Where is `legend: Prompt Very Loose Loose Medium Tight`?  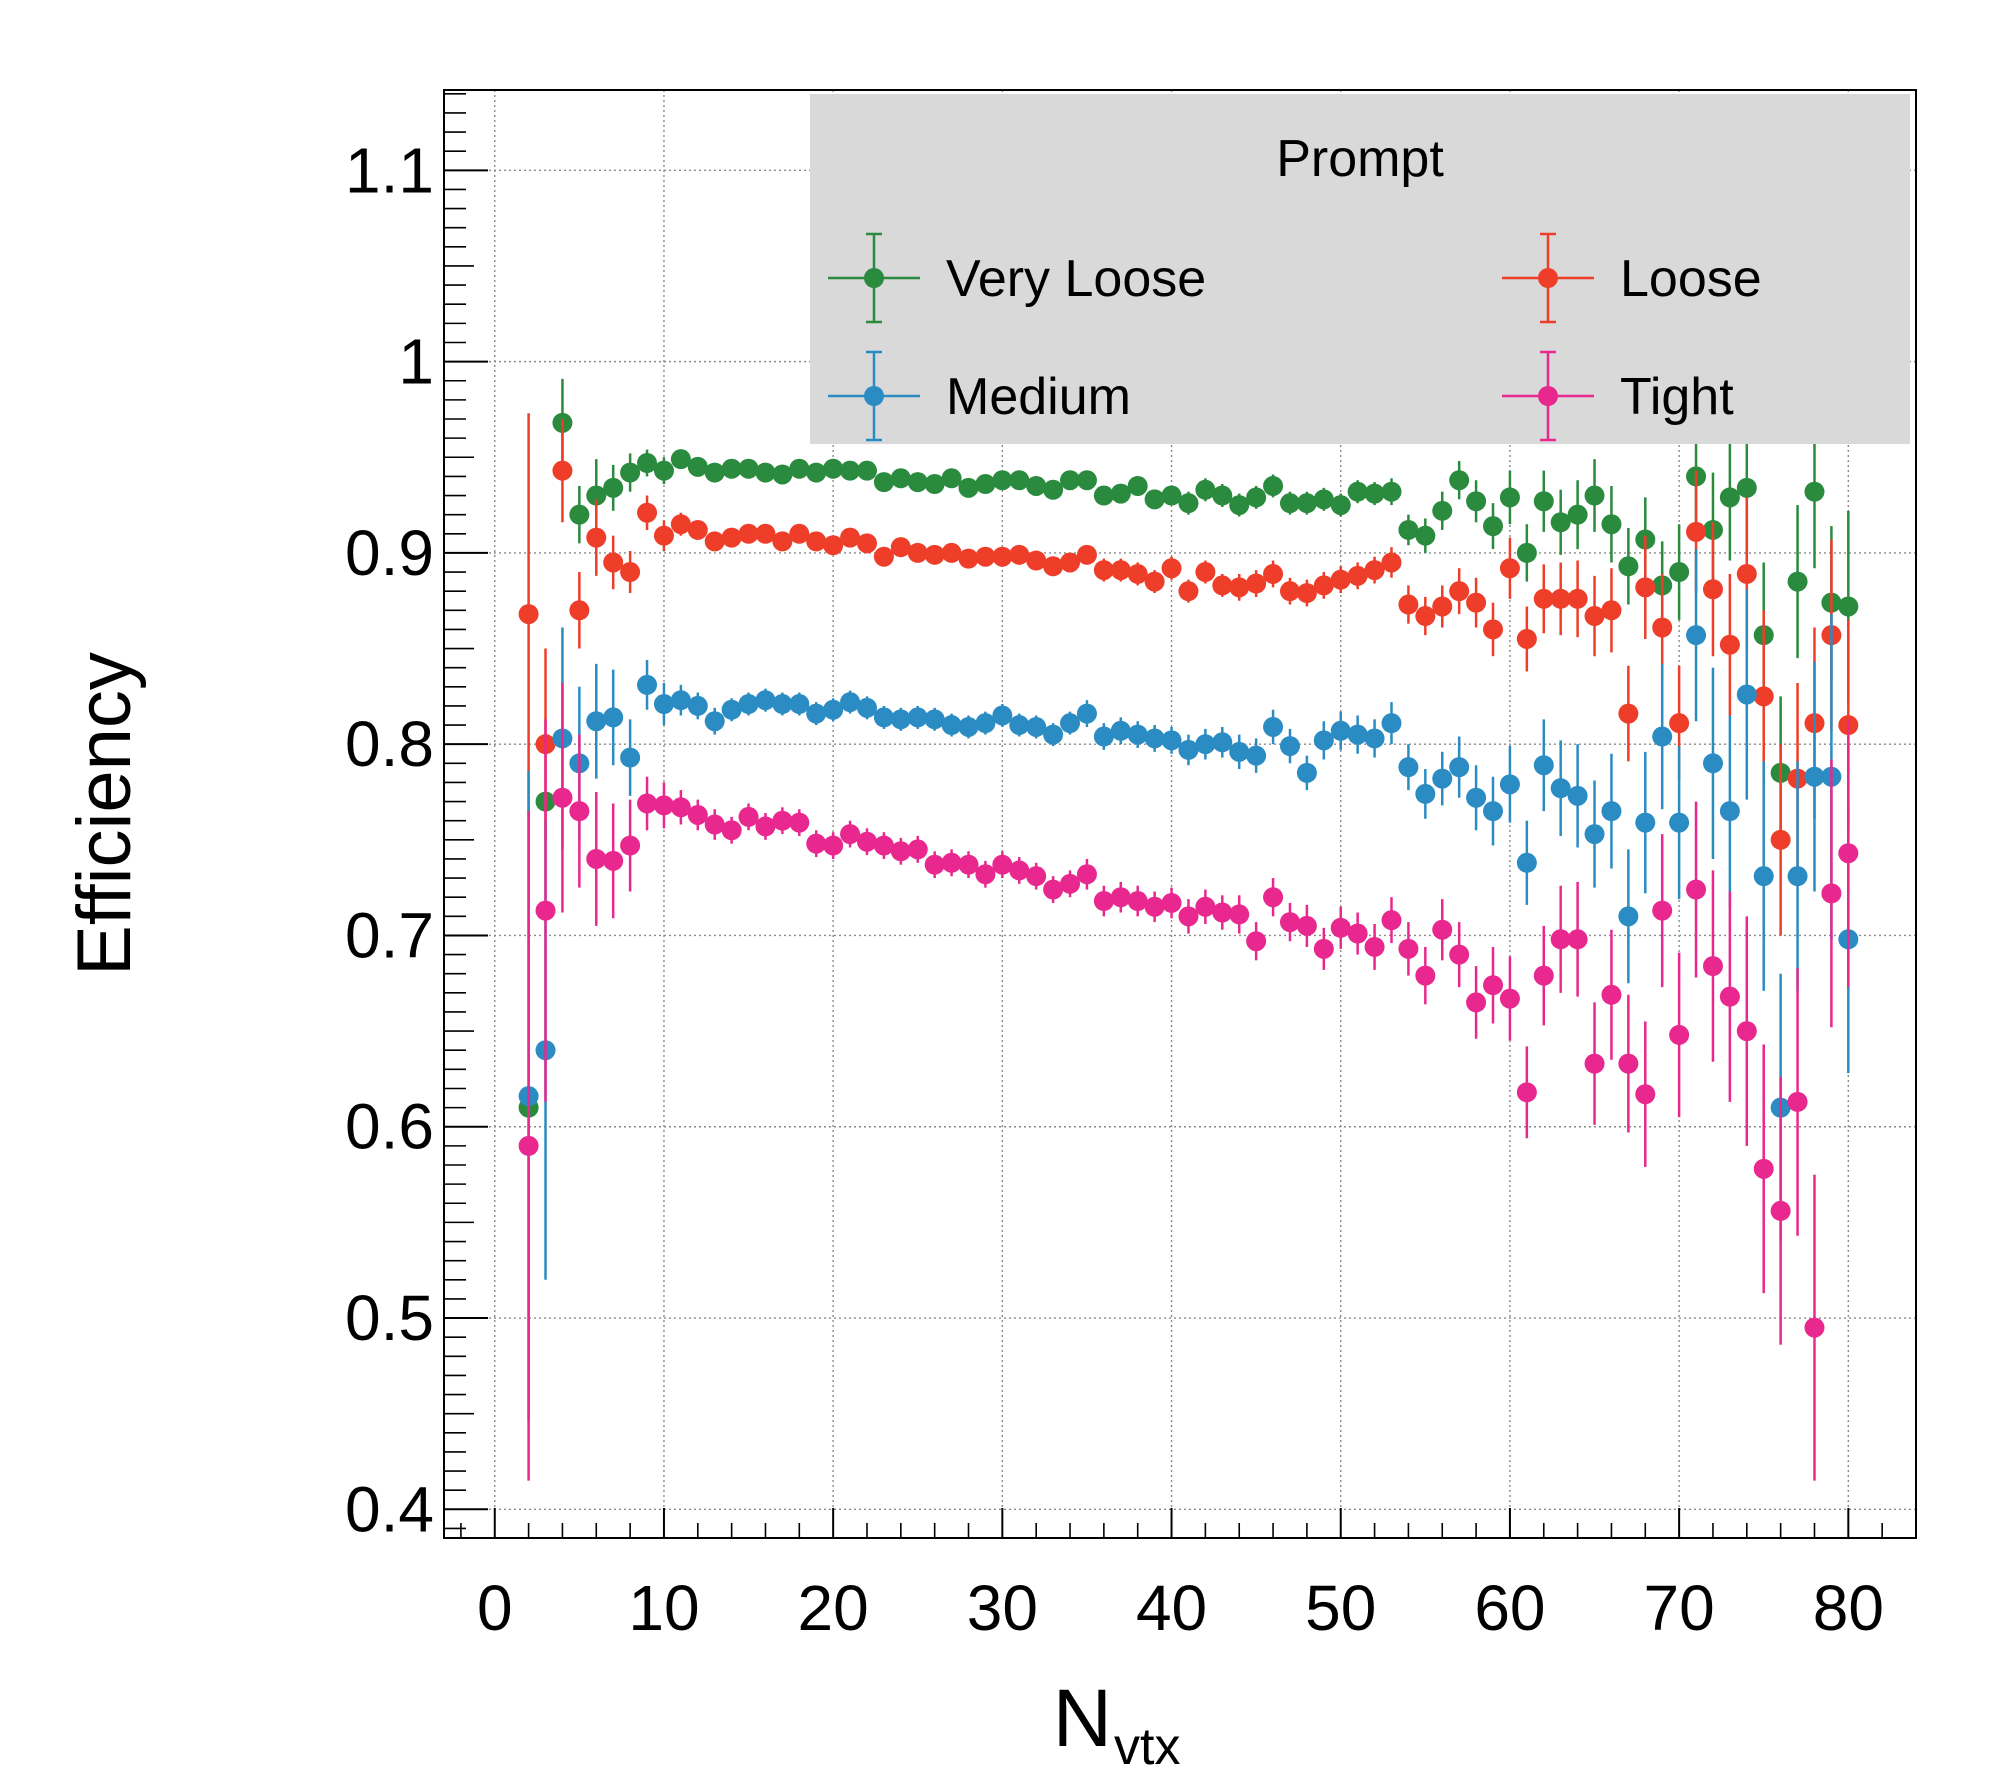
legend: Prompt Very Loose Loose Medium Tight is located at coordinates (1360, 269).